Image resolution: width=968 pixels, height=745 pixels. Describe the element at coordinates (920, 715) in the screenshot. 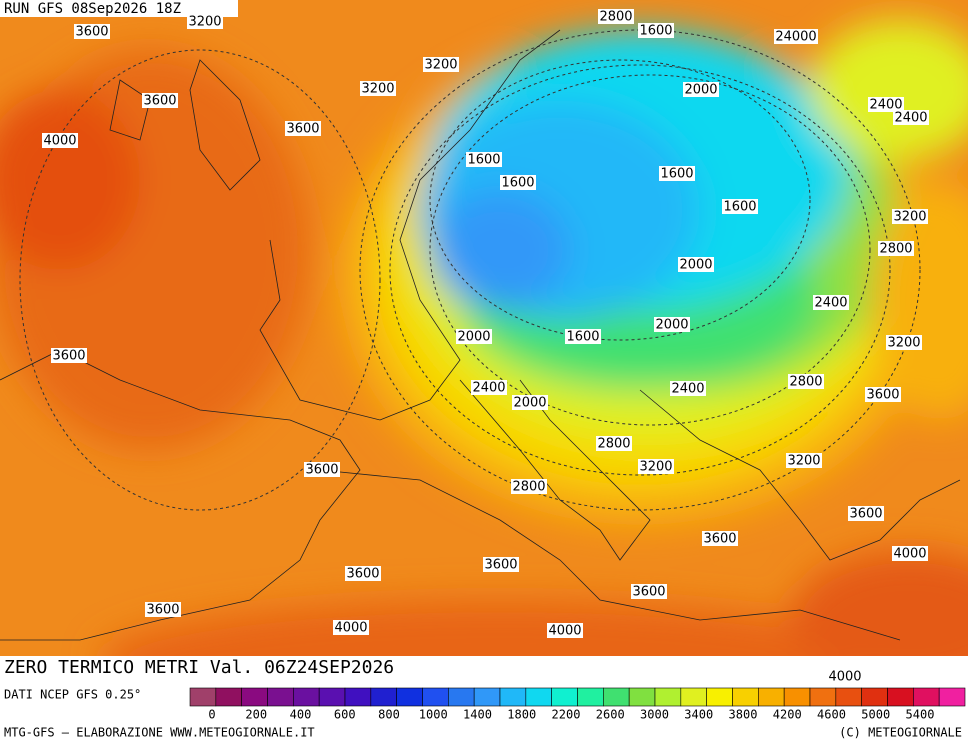

I see `colorbar-tick-label: 5400` at that location.